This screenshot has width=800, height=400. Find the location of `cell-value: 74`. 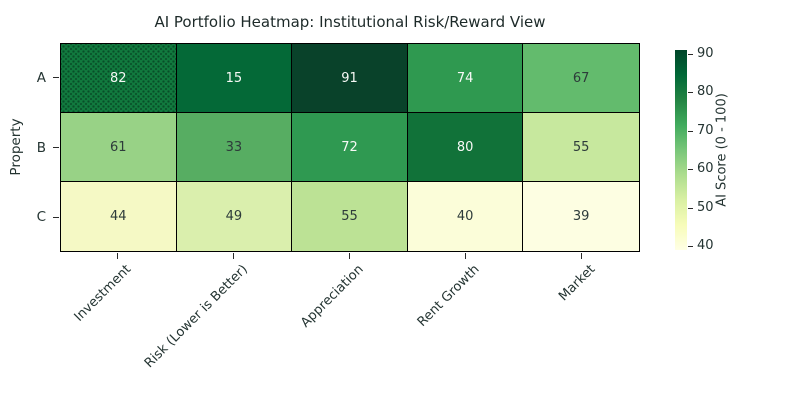

cell-value: 74 is located at coordinates (465, 78).